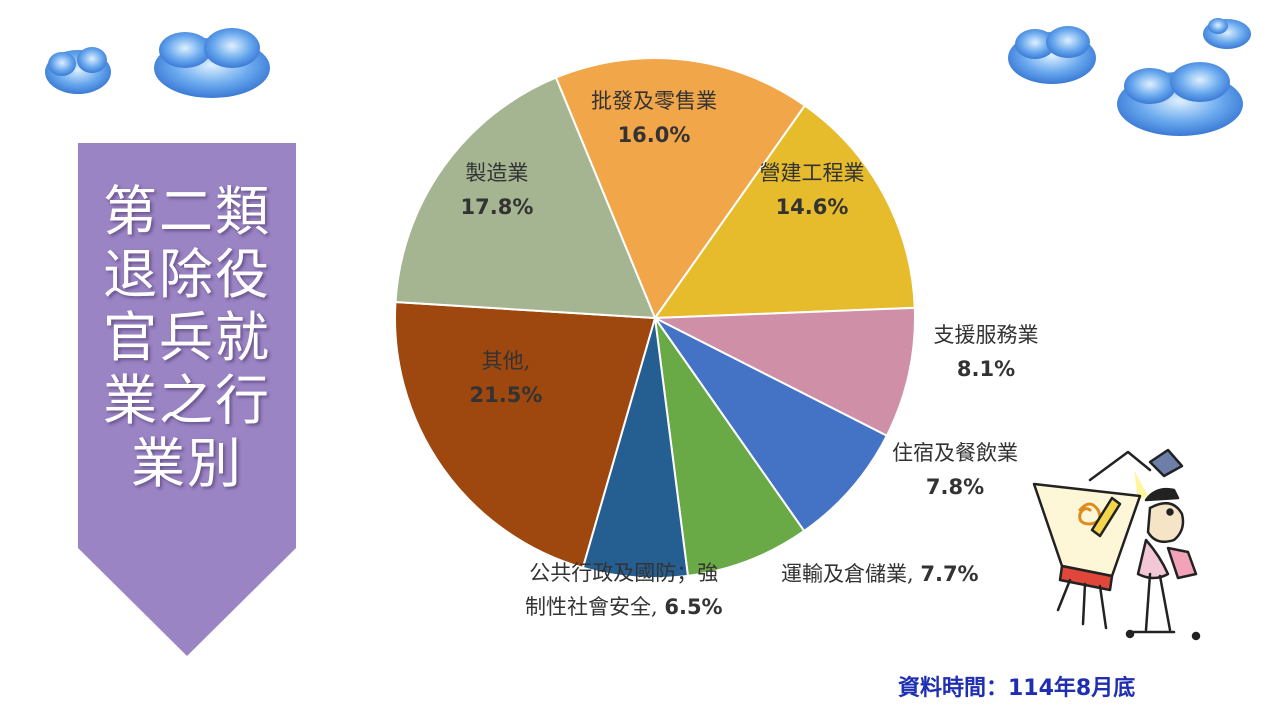  Describe the element at coordinates (506, 378) in the screenshot. I see `slice-label: 其他, 21.5%` at that location.